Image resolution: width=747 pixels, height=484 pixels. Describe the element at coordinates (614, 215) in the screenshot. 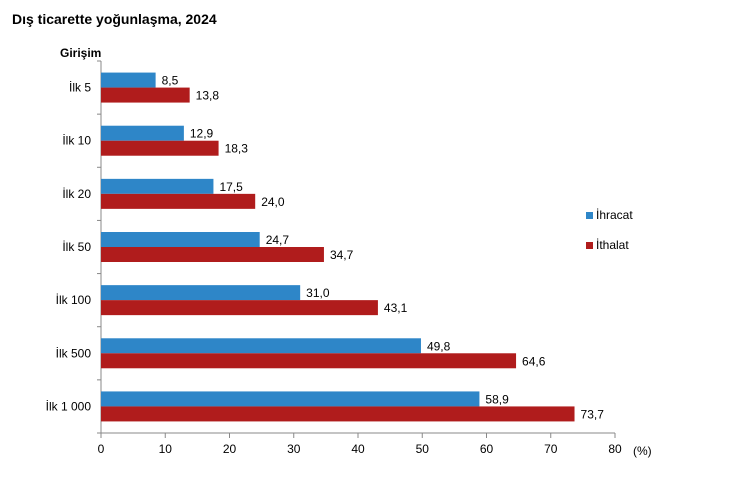

I see `legend-label: İhracat` at that location.